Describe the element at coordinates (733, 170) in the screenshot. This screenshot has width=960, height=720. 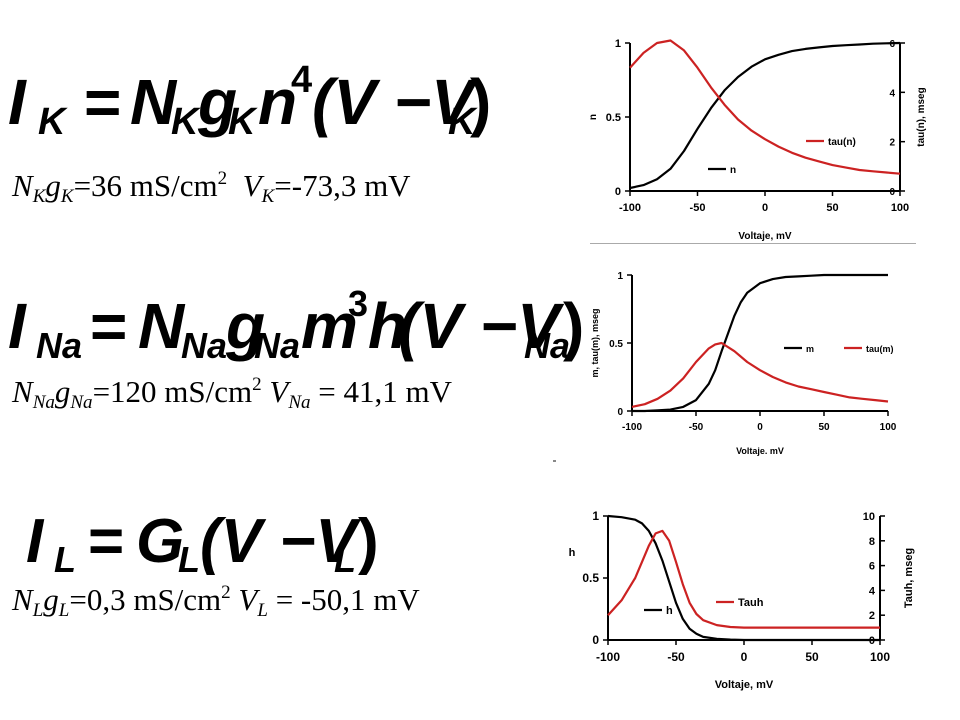
I see `legend-label: n` at that location.